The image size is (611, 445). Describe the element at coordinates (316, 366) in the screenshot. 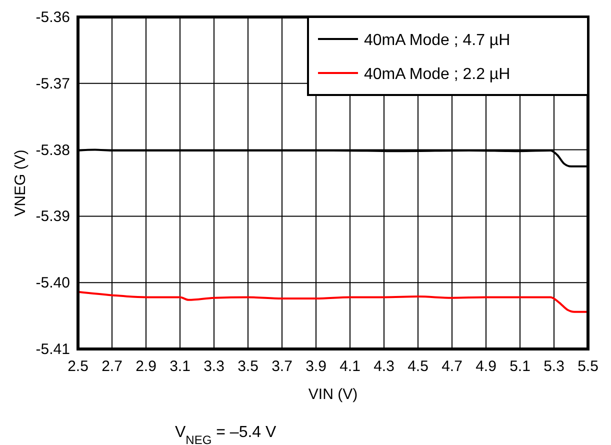

I see `x-tick-label: 3.9` at that location.